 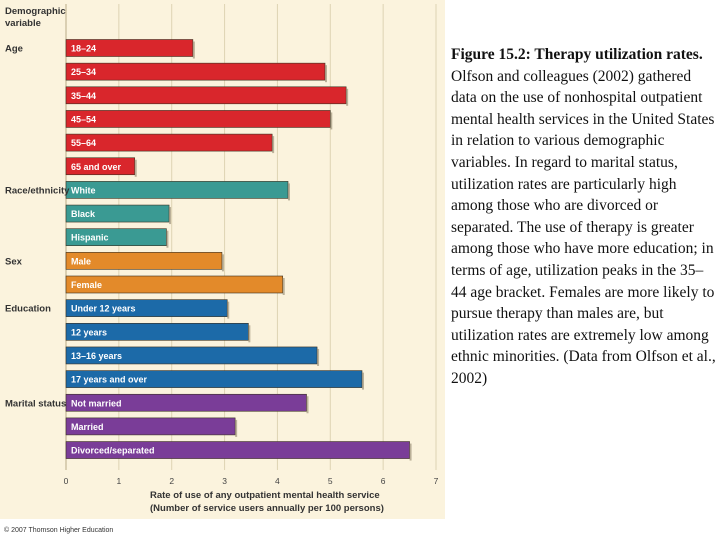 I want to click on bar-label: Hispanic, so click(x=90, y=238).